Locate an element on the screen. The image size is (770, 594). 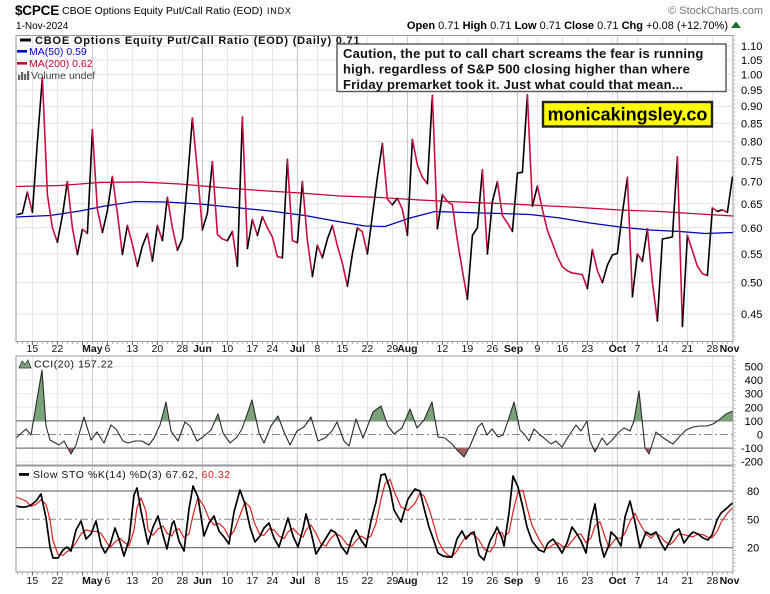
svg-text: © StockCharts.com is located at coordinates (715, 11).